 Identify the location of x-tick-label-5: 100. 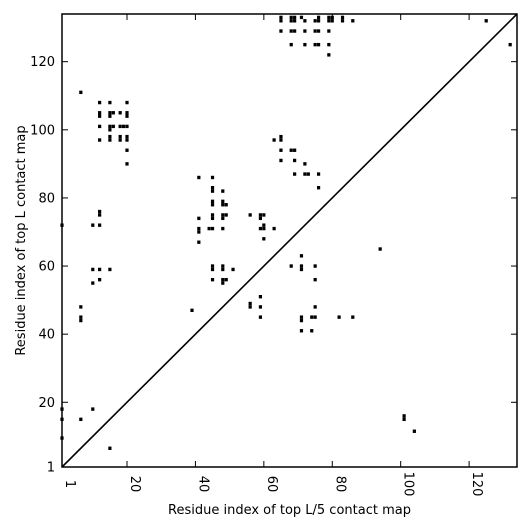
(408, 484).